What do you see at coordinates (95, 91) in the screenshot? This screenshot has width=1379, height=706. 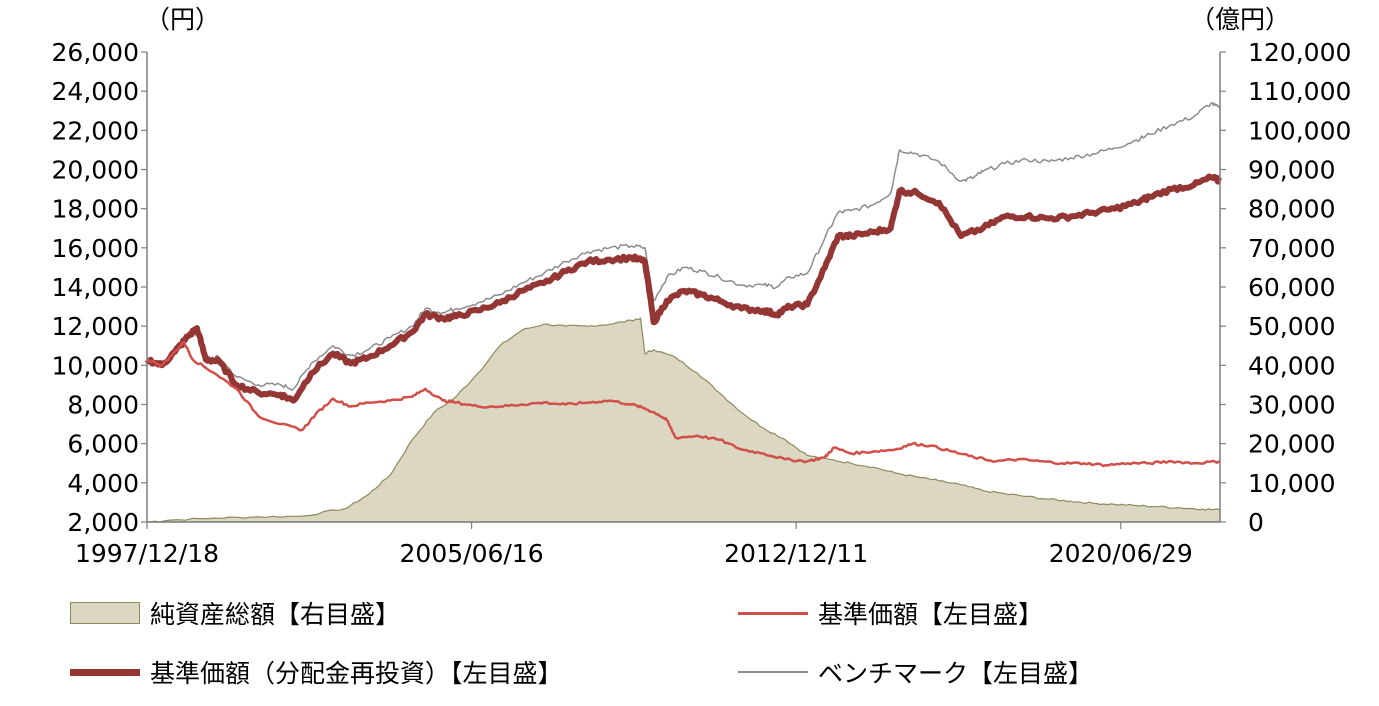 I see `left-tick-label: 24,000` at bounding box center [95, 91].